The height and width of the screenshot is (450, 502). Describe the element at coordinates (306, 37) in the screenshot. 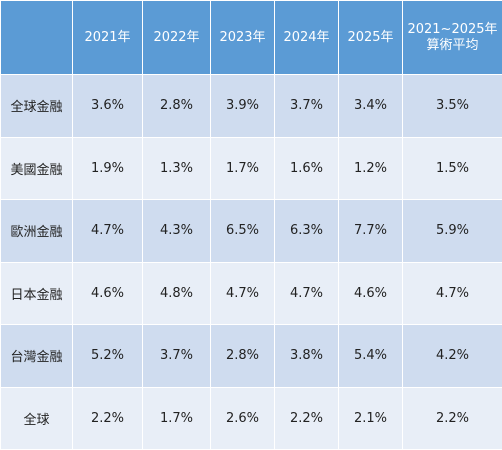

I see `header-cell: 2024年` at that location.